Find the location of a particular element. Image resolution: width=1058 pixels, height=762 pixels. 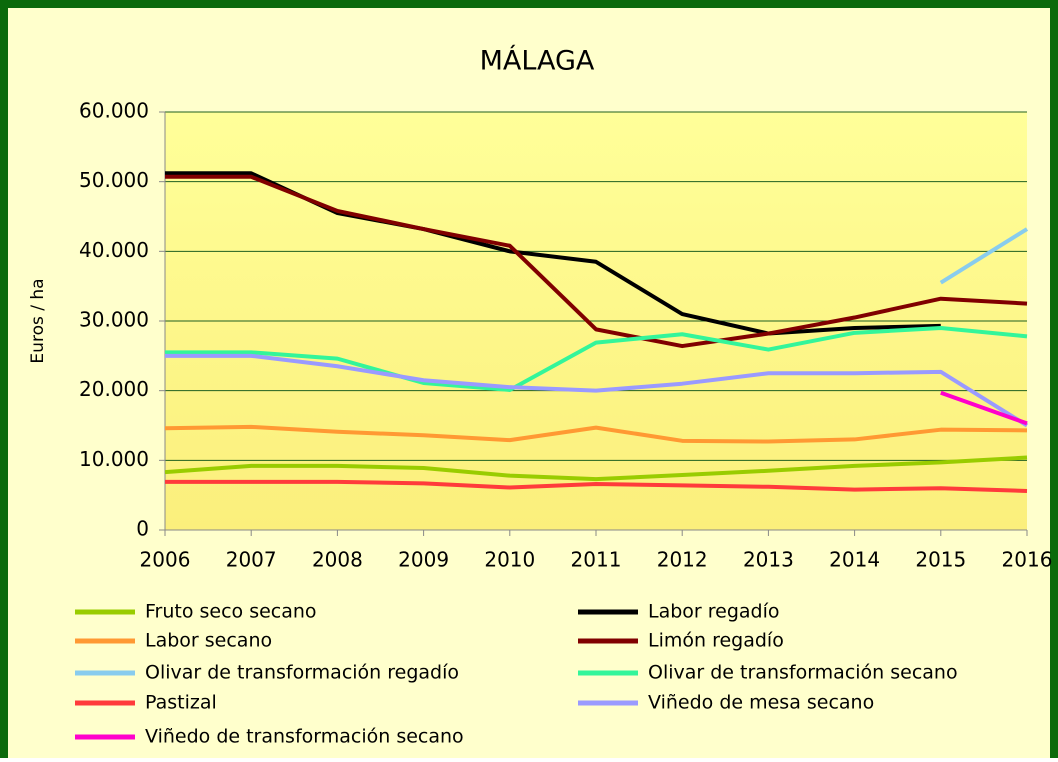

x-tick-label: 2006 is located at coordinates (165, 560).